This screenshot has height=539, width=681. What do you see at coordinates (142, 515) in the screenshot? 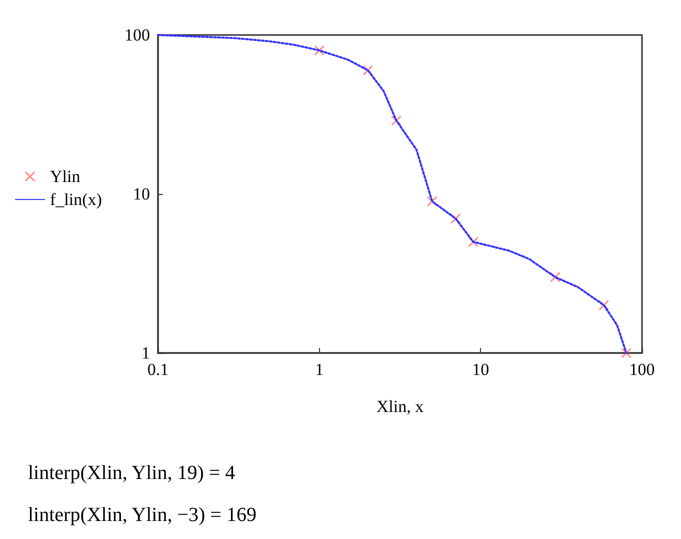
I see `text: linterp(Xlin, Ylin, −3) = 169` at bounding box center [142, 515].